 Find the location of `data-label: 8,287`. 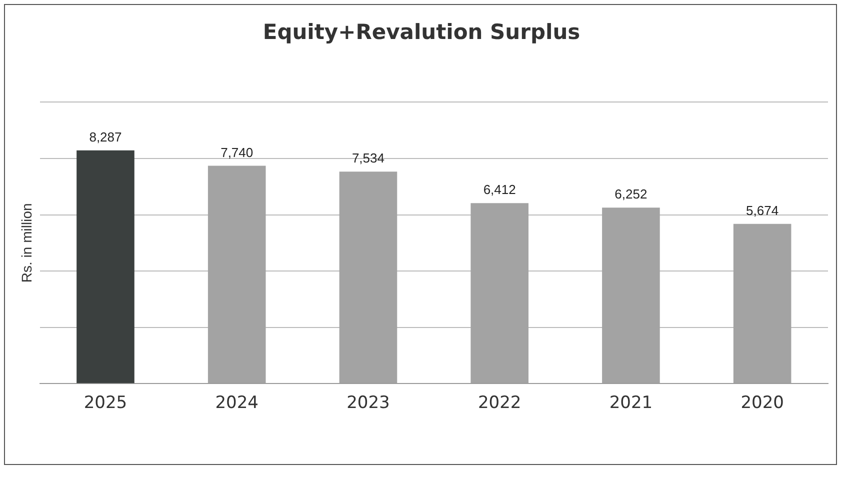

data-label: 8,287 is located at coordinates (105, 136).